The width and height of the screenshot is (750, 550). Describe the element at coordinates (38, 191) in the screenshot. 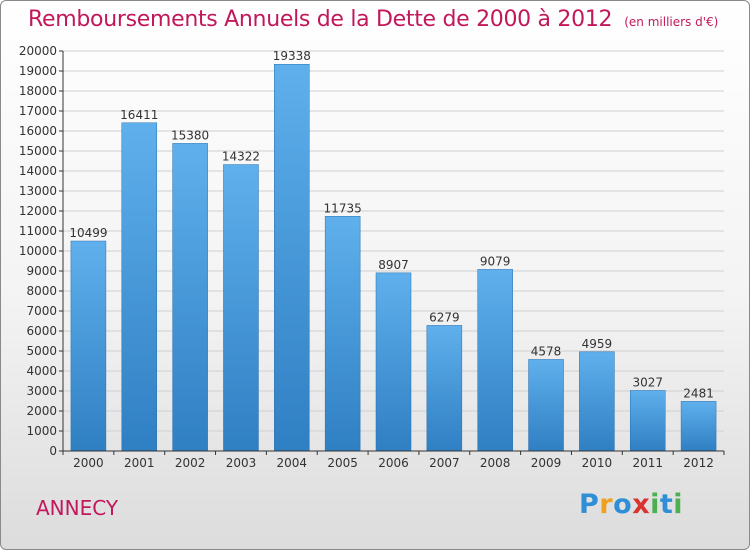

I see `y-tick-label: 13000` at that location.